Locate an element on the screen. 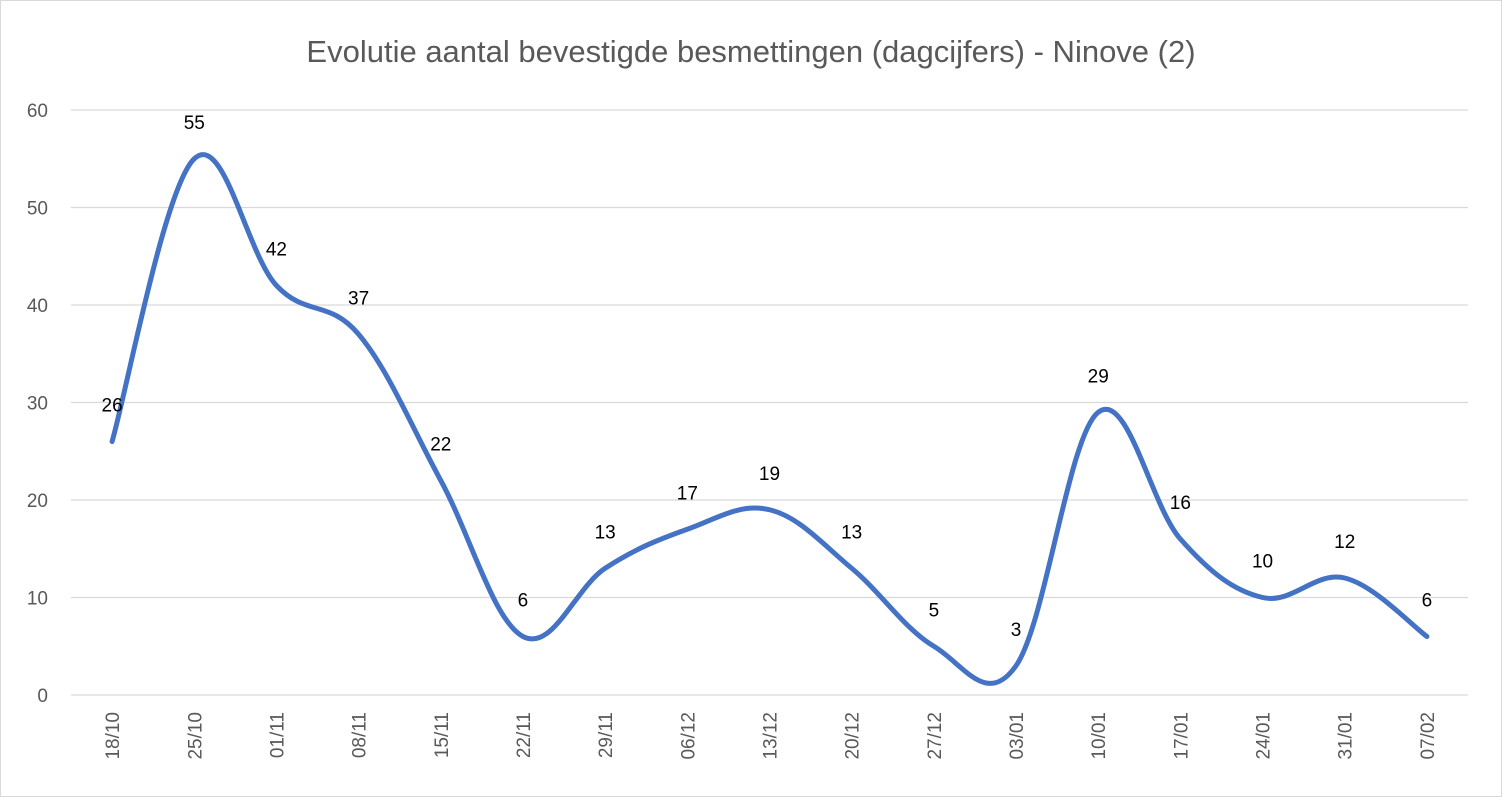 Image resolution: width=1502 pixels, height=797 pixels. x-tick-label: 20/12 is located at coordinates (853, 736).